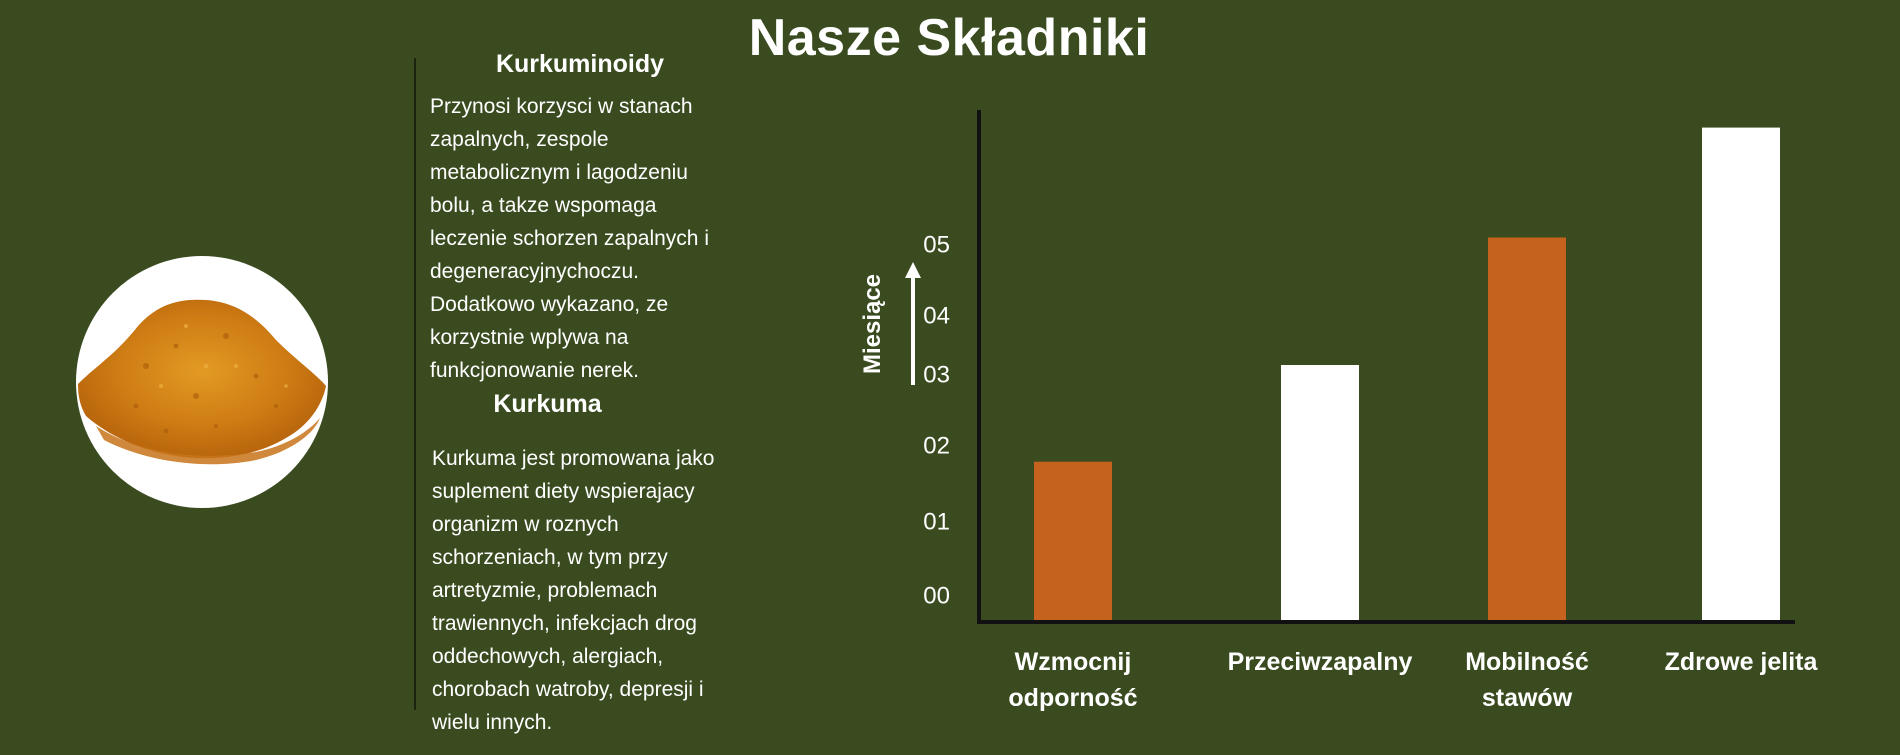  I want to click on text-line: funkcjonowanie nerek., so click(534, 370).